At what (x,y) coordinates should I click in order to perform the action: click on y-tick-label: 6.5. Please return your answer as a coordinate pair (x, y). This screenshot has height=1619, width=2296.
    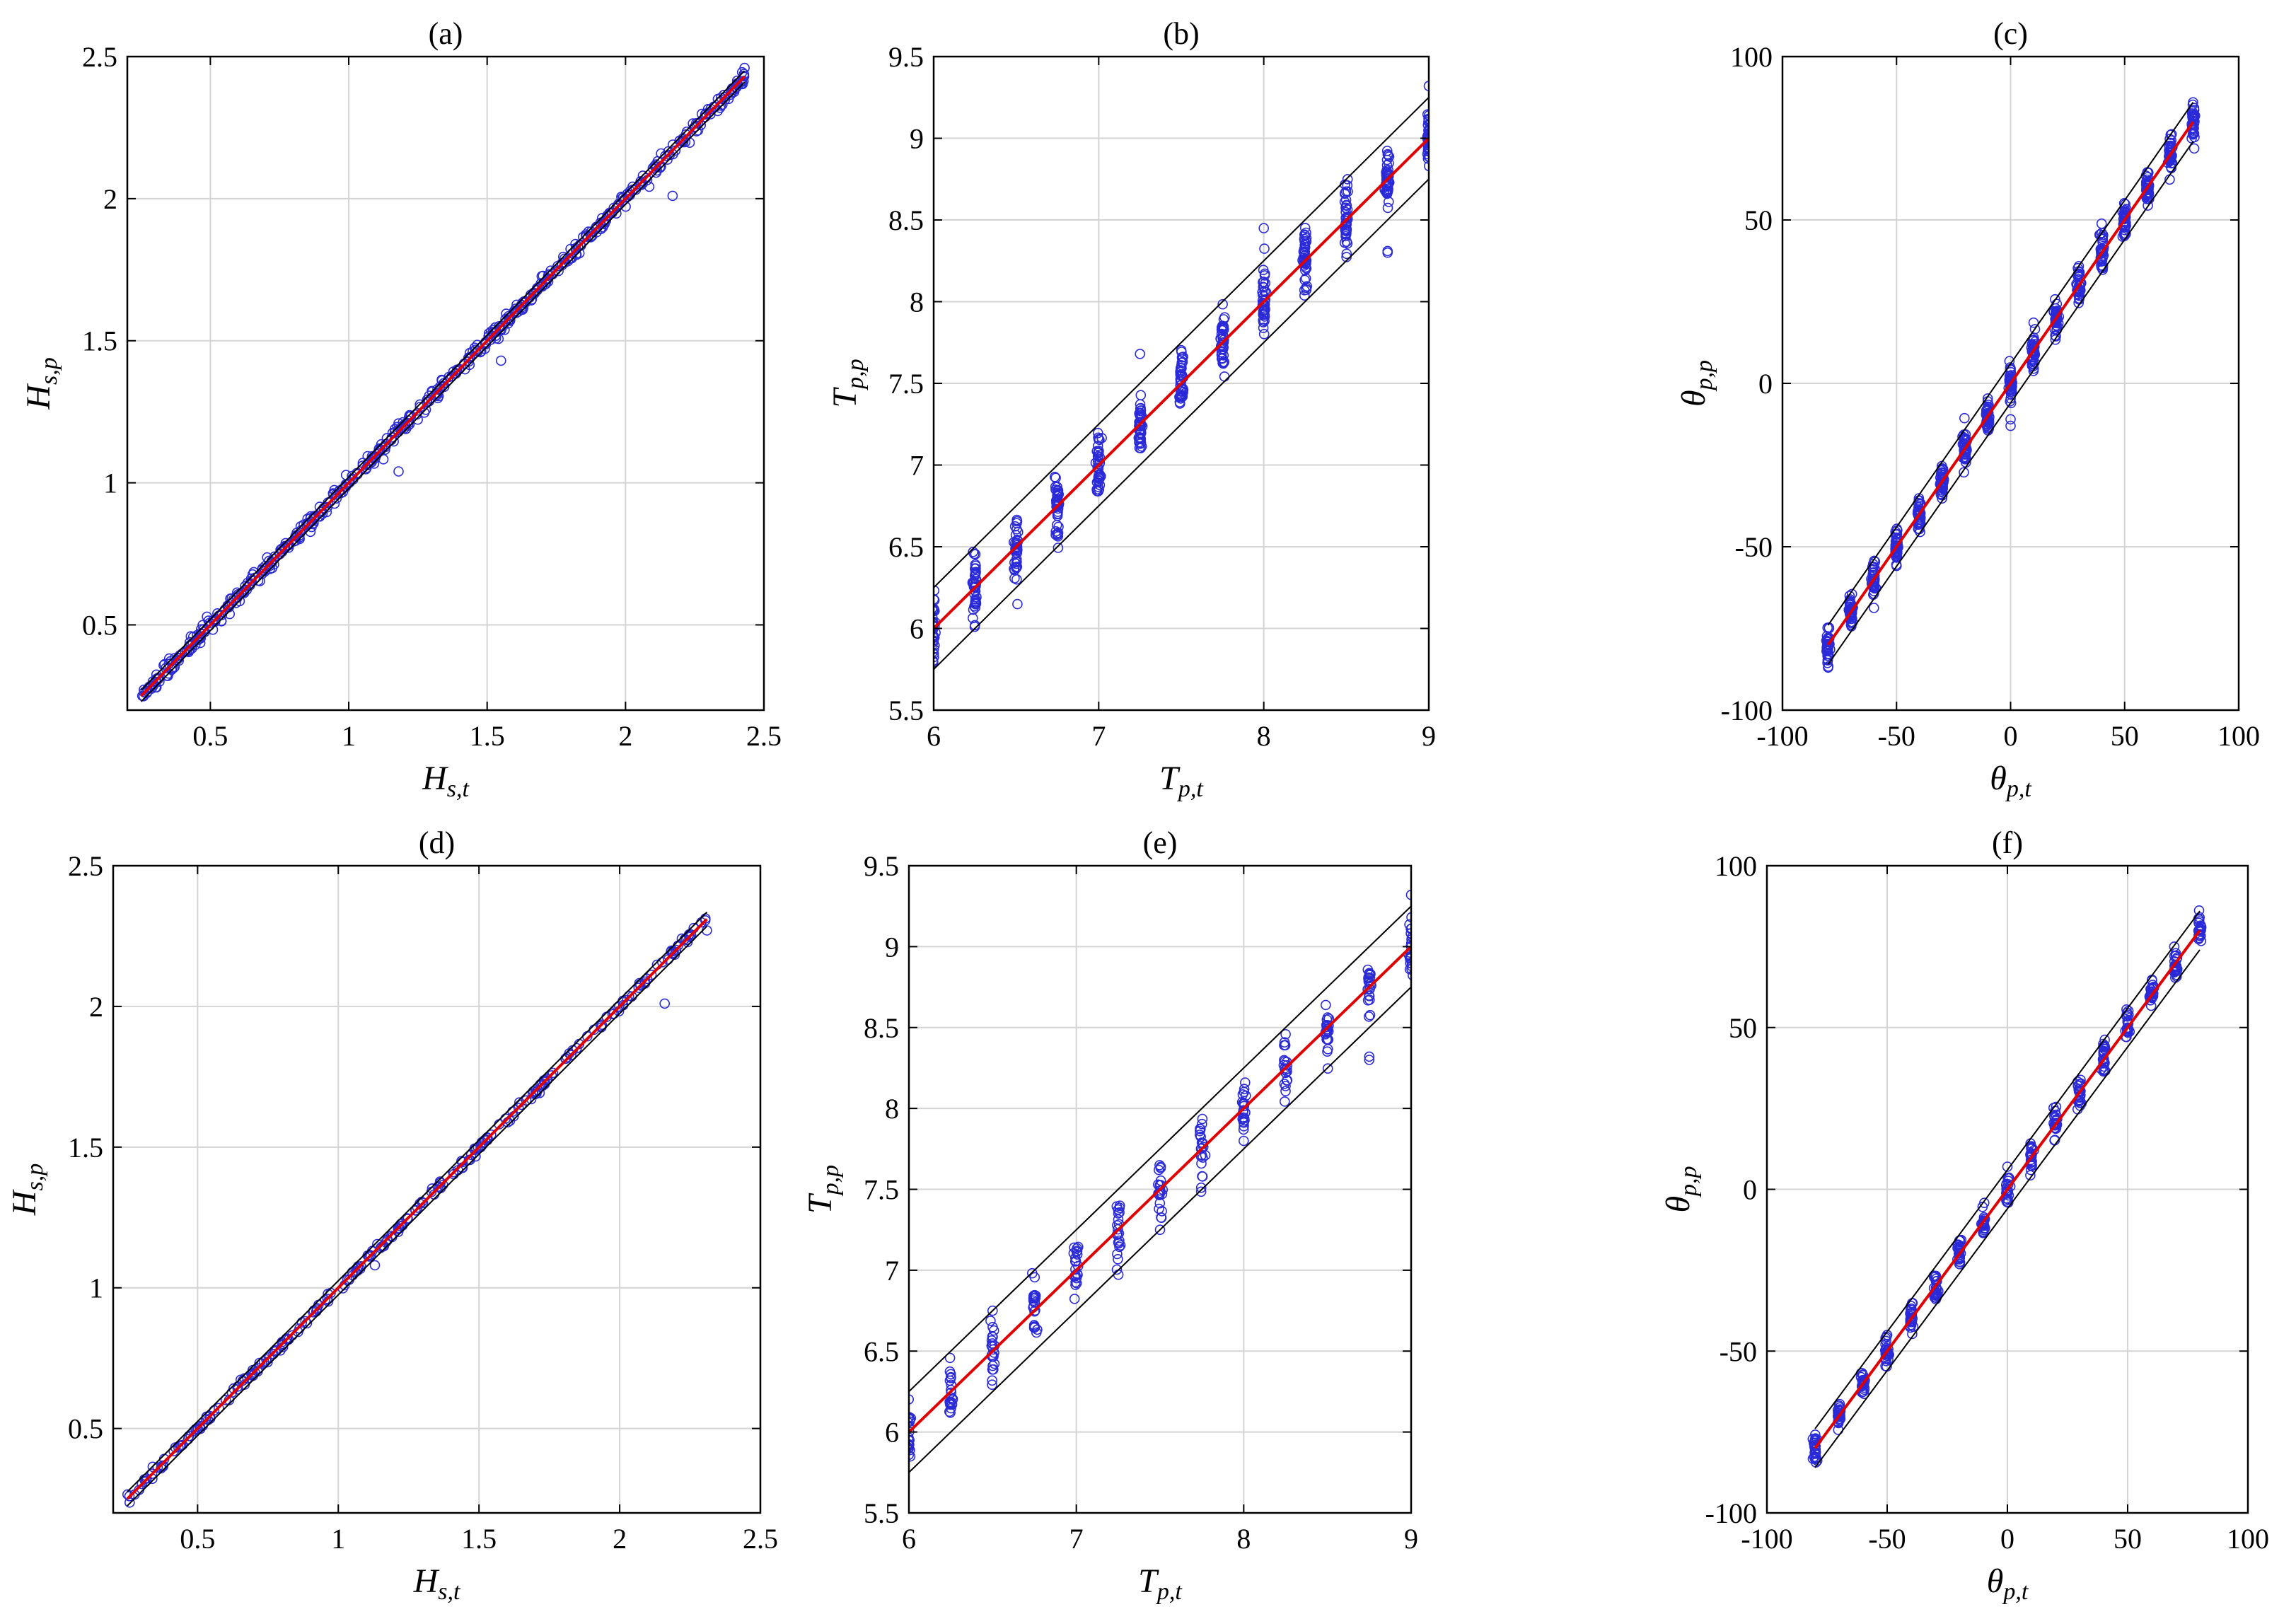
    Looking at the image, I should click on (882, 1351).